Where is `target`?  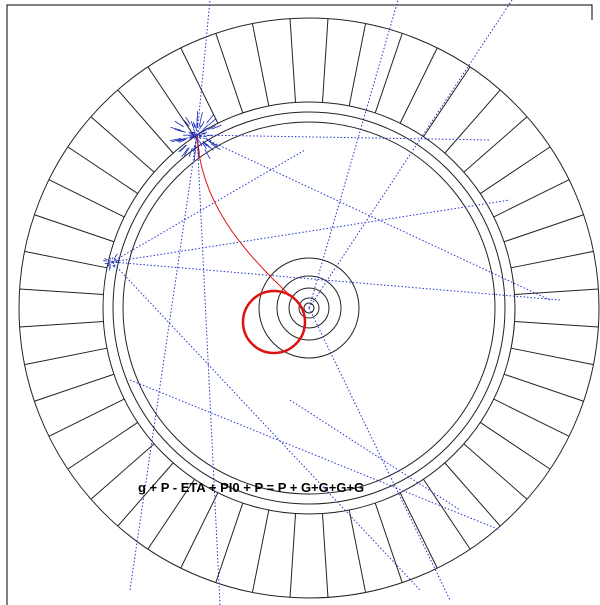
target is located at coordinates (309, 308).